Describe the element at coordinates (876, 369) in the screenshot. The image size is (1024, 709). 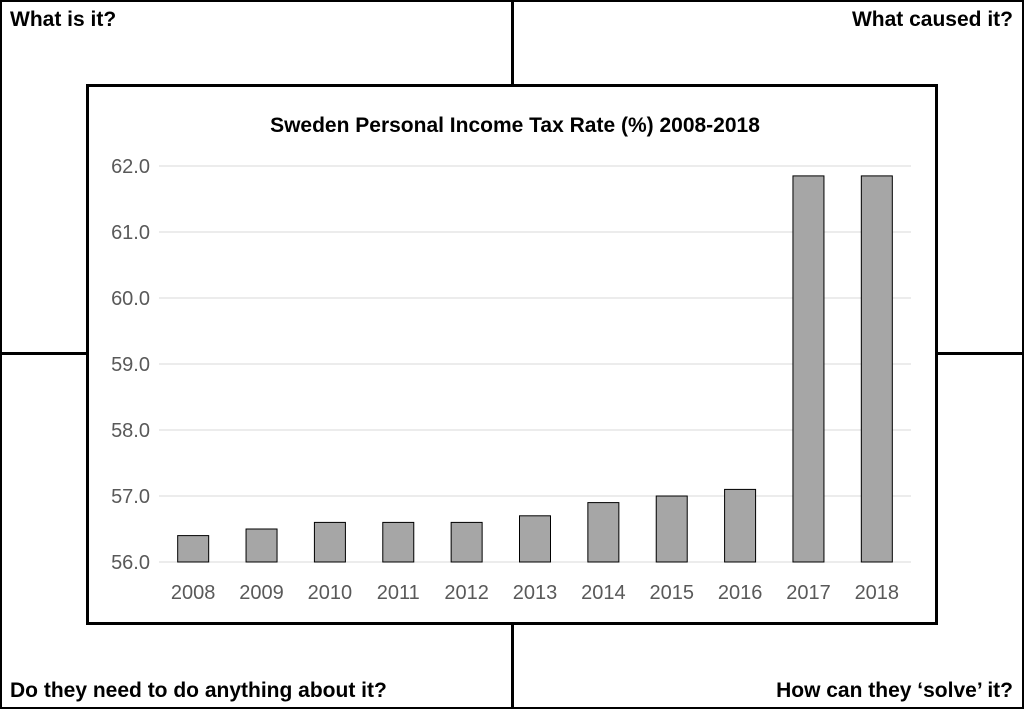
I see `bar-2018` at that location.